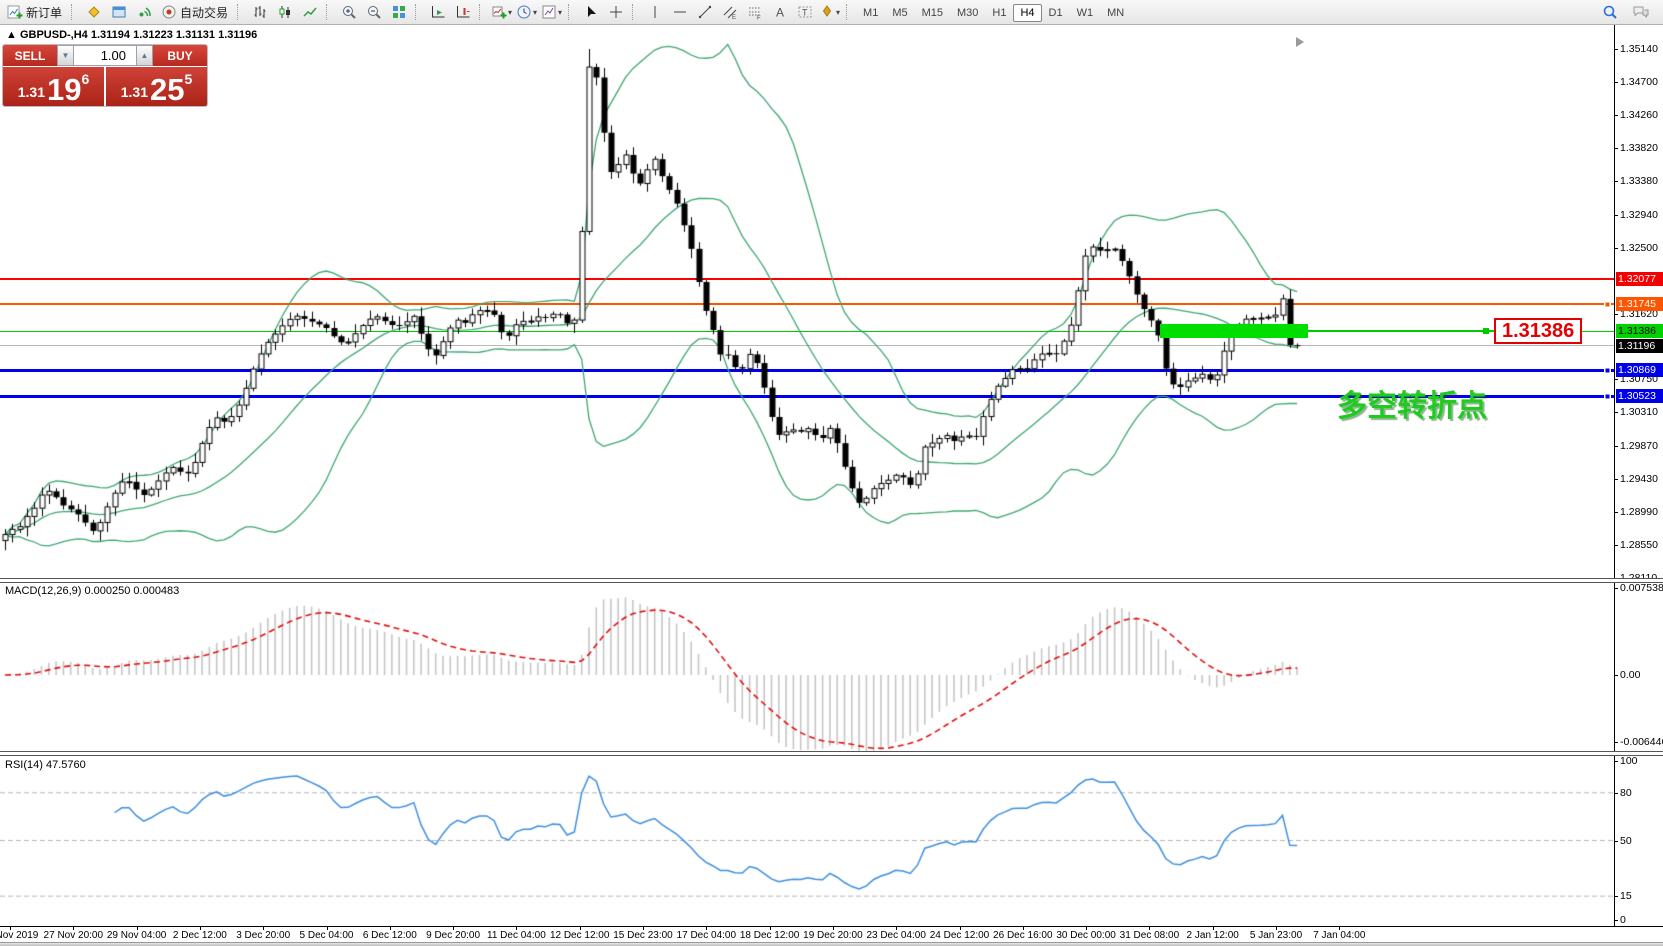 This screenshot has width=1663, height=946. Describe the element at coordinates (1300, 42) in the screenshot. I see `chart-shift-marker-icon` at that location.